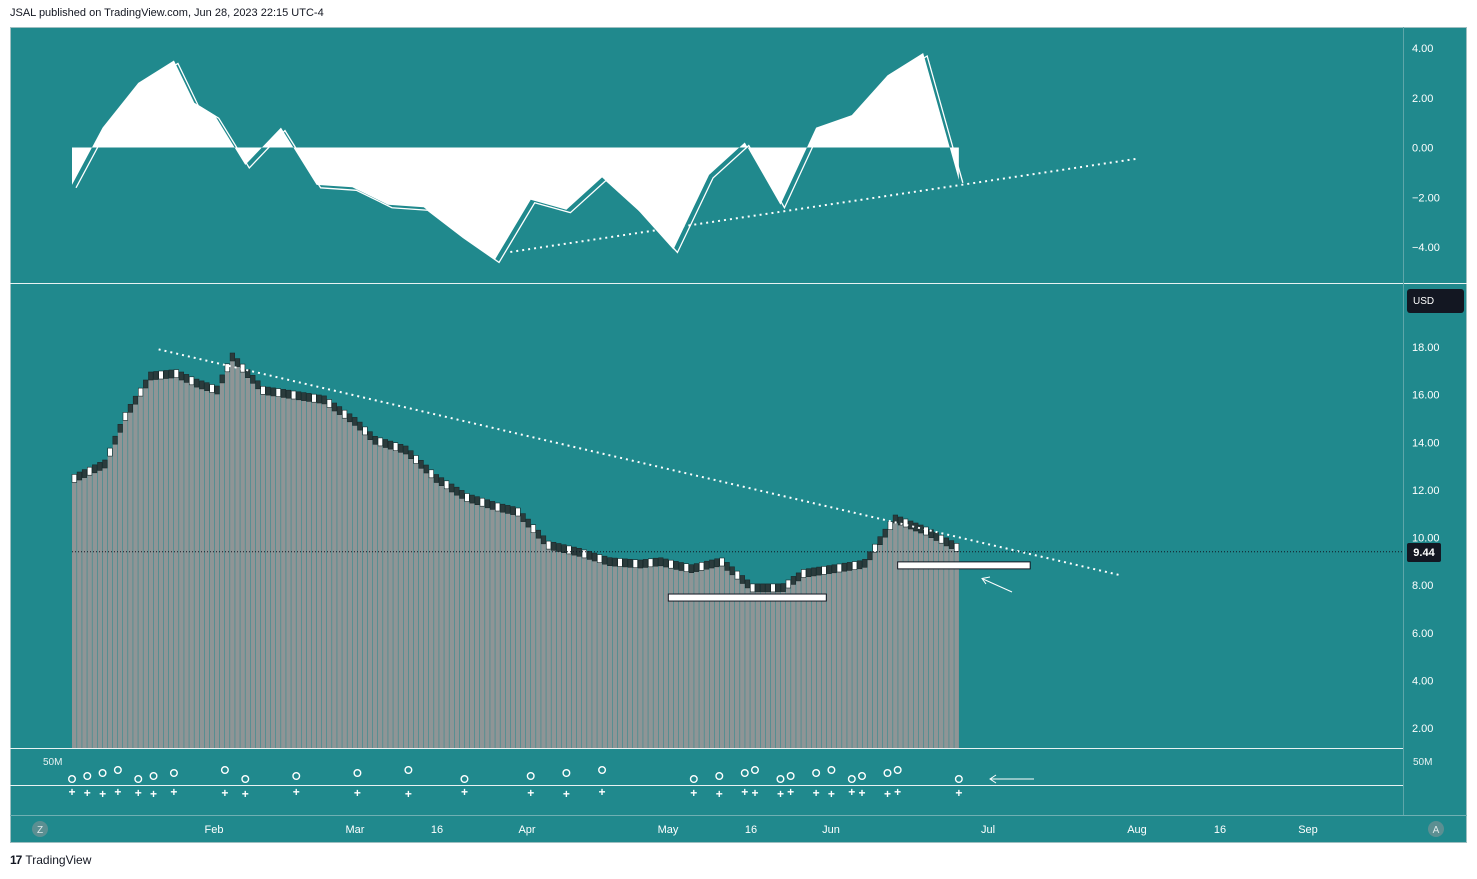 The image size is (1477, 879). I want to click on price-tick-label: 10.00, so click(1426, 539).